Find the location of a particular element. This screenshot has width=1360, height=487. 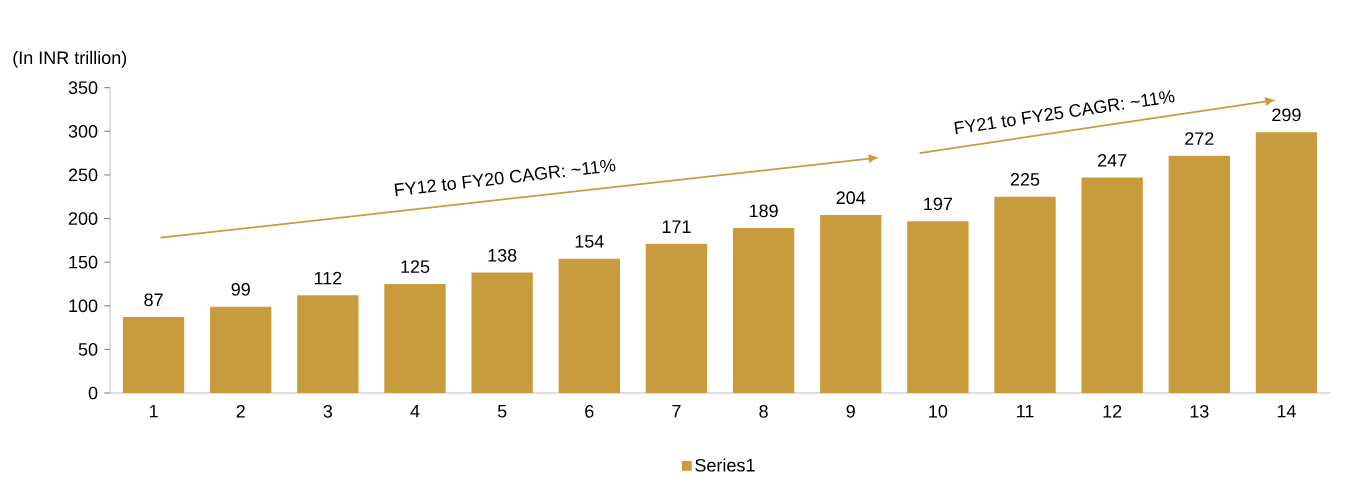

x-tick-label: 4 is located at coordinates (415, 411).